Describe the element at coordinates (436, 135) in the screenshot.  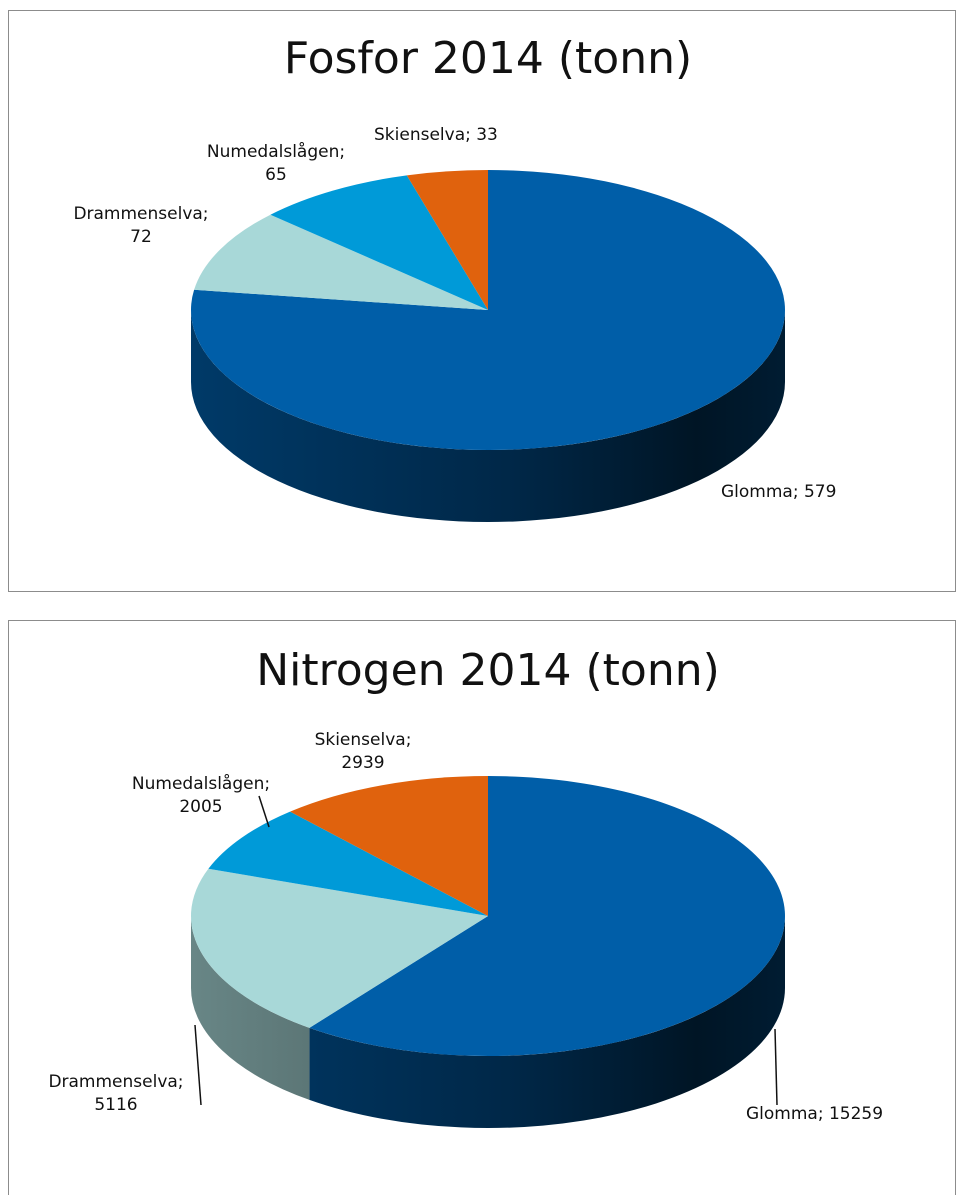
I see `data-label: Skienselva; 33` at that location.